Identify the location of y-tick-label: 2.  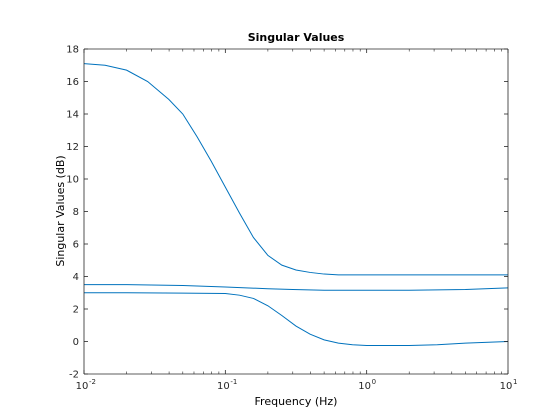
(76, 310).